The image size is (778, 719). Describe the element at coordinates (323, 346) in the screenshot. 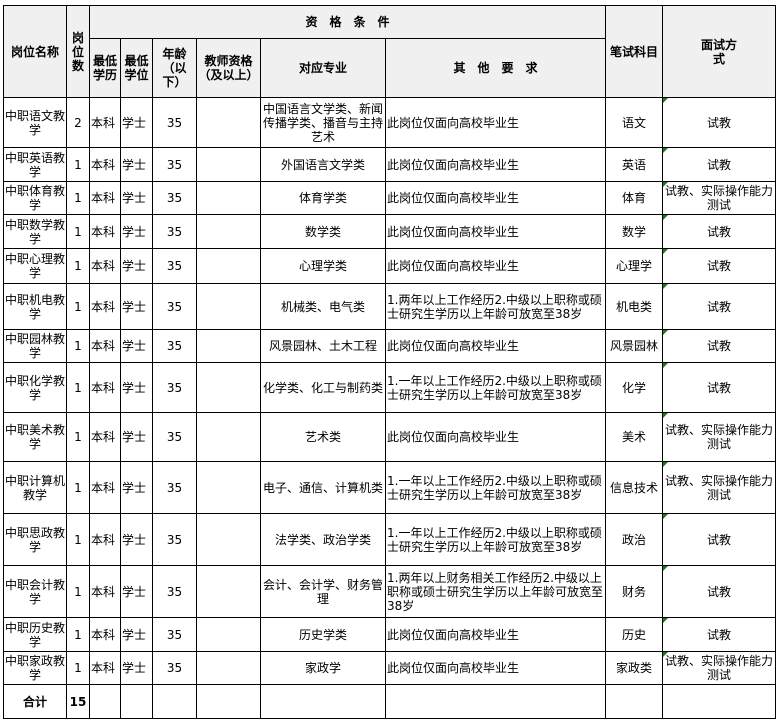

I see `major-cell: 风景园林、土木工程` at that location.